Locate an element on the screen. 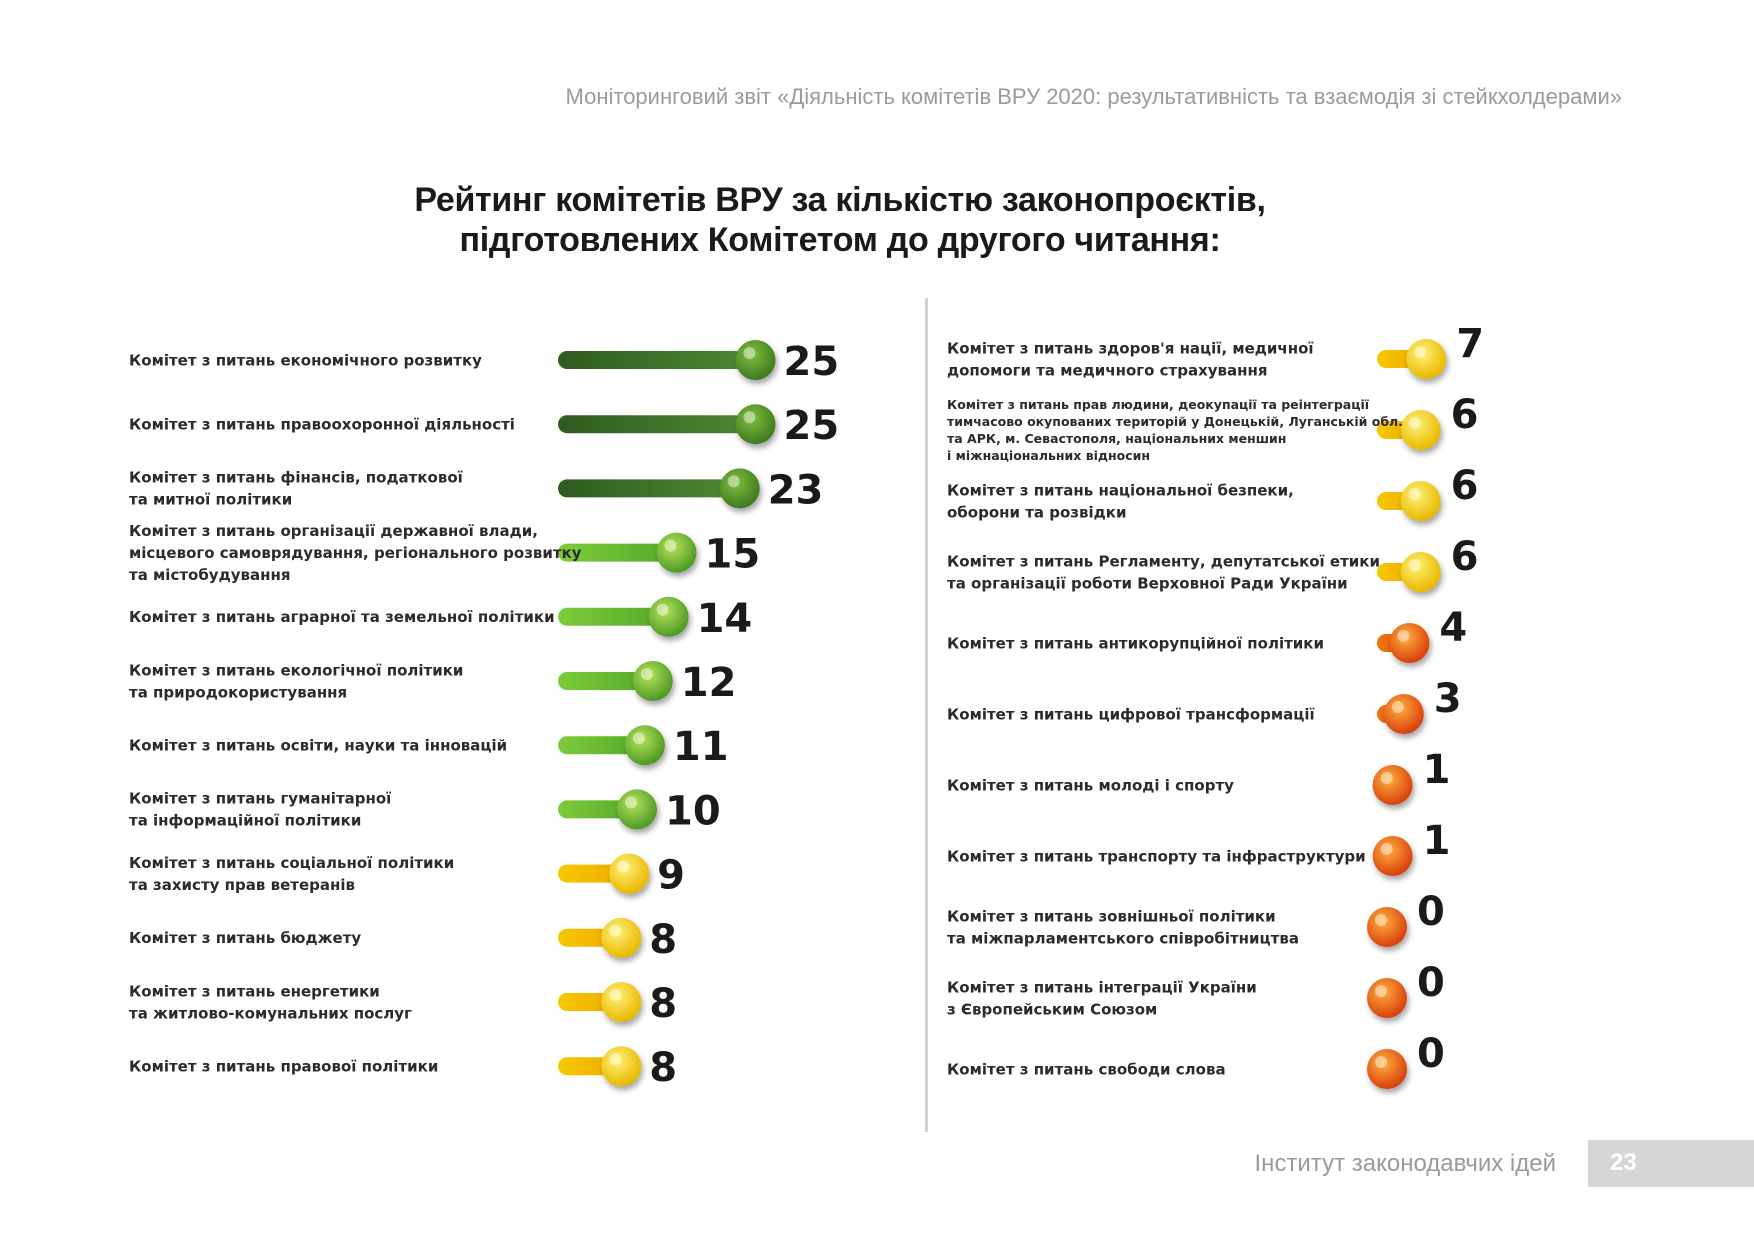 This screenshot has width=1754, height=1241. value-label: 11 is located at coordinates (701, 747).